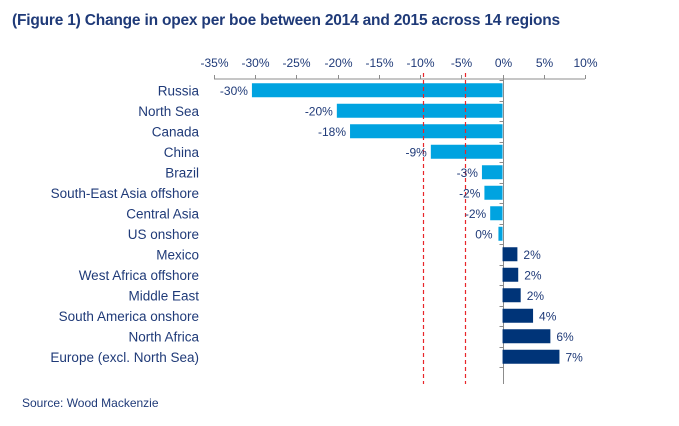 This screenshot has width=679, height=426. I want to click on data-label: -3%, so click(468, 173).